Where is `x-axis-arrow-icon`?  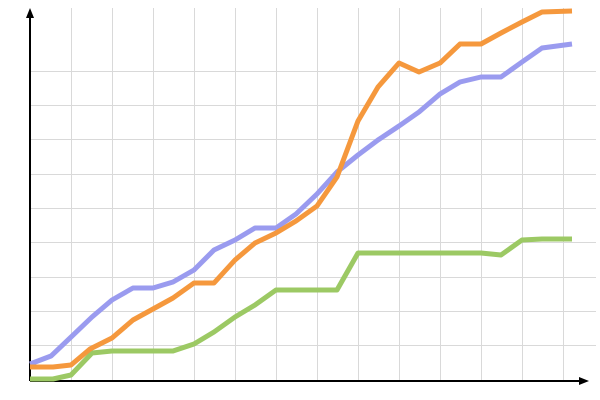
x-axis-arrow-icon is located at coordinates (584, 381).